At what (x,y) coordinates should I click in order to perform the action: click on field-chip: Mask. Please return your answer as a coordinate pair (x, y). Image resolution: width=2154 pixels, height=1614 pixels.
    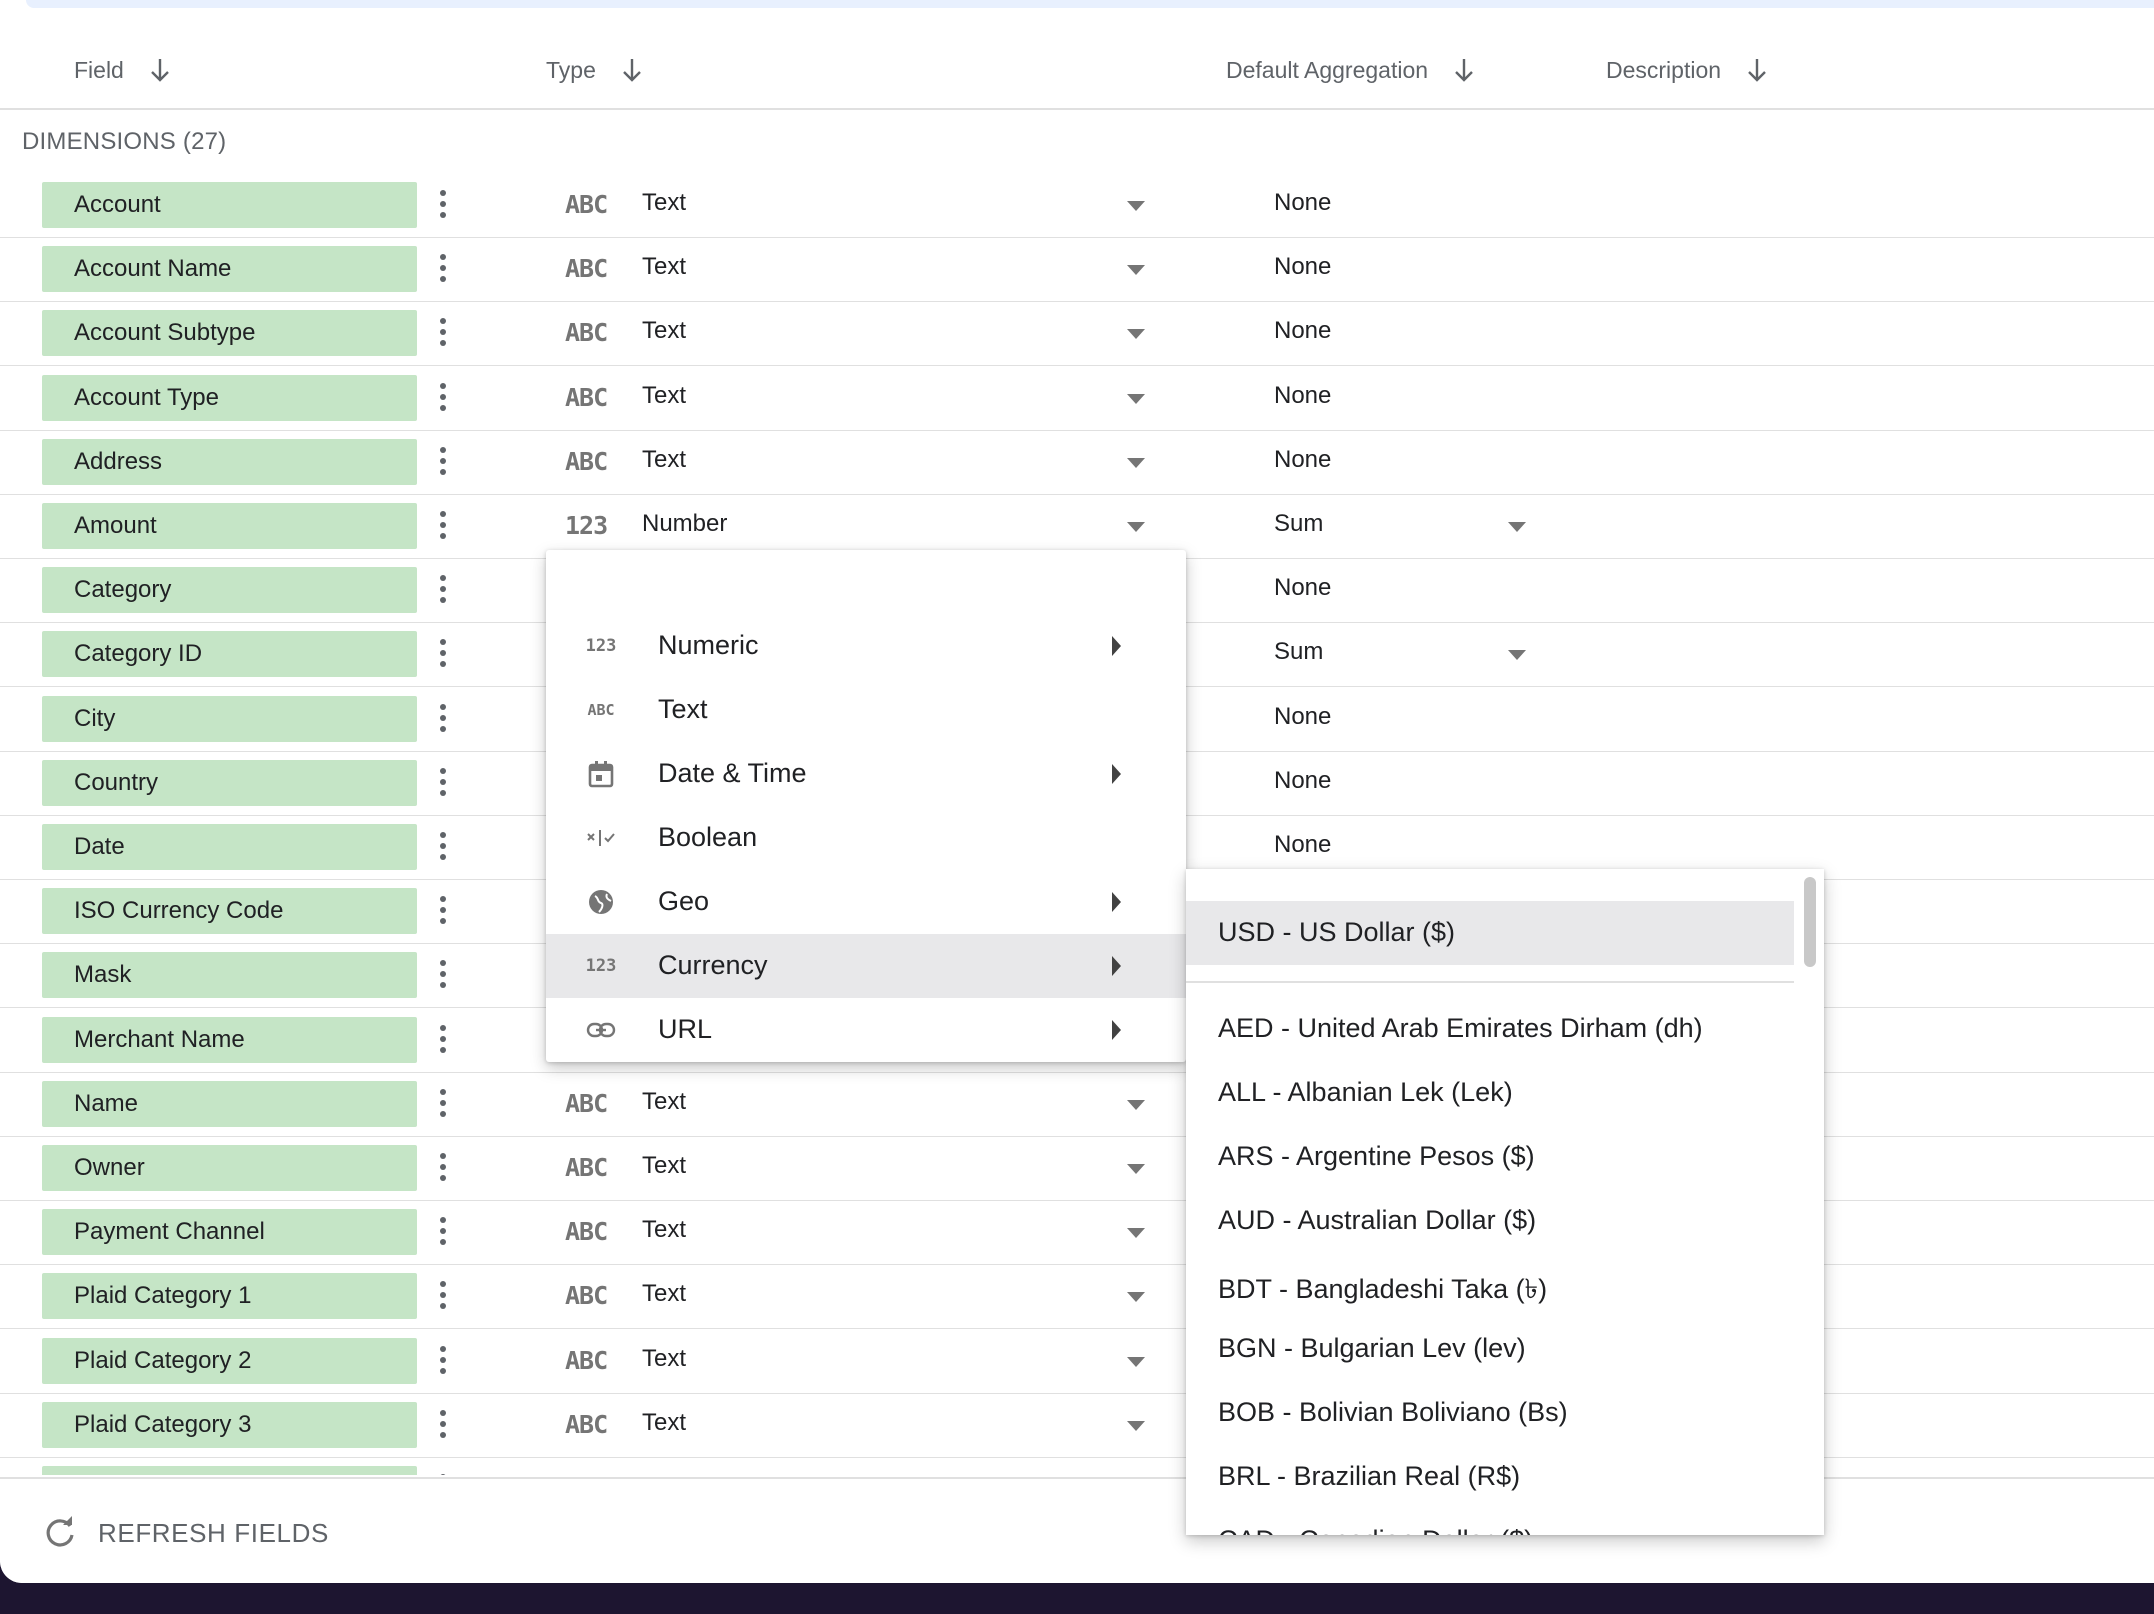
    Looking at the image, I should click on (229, 975).